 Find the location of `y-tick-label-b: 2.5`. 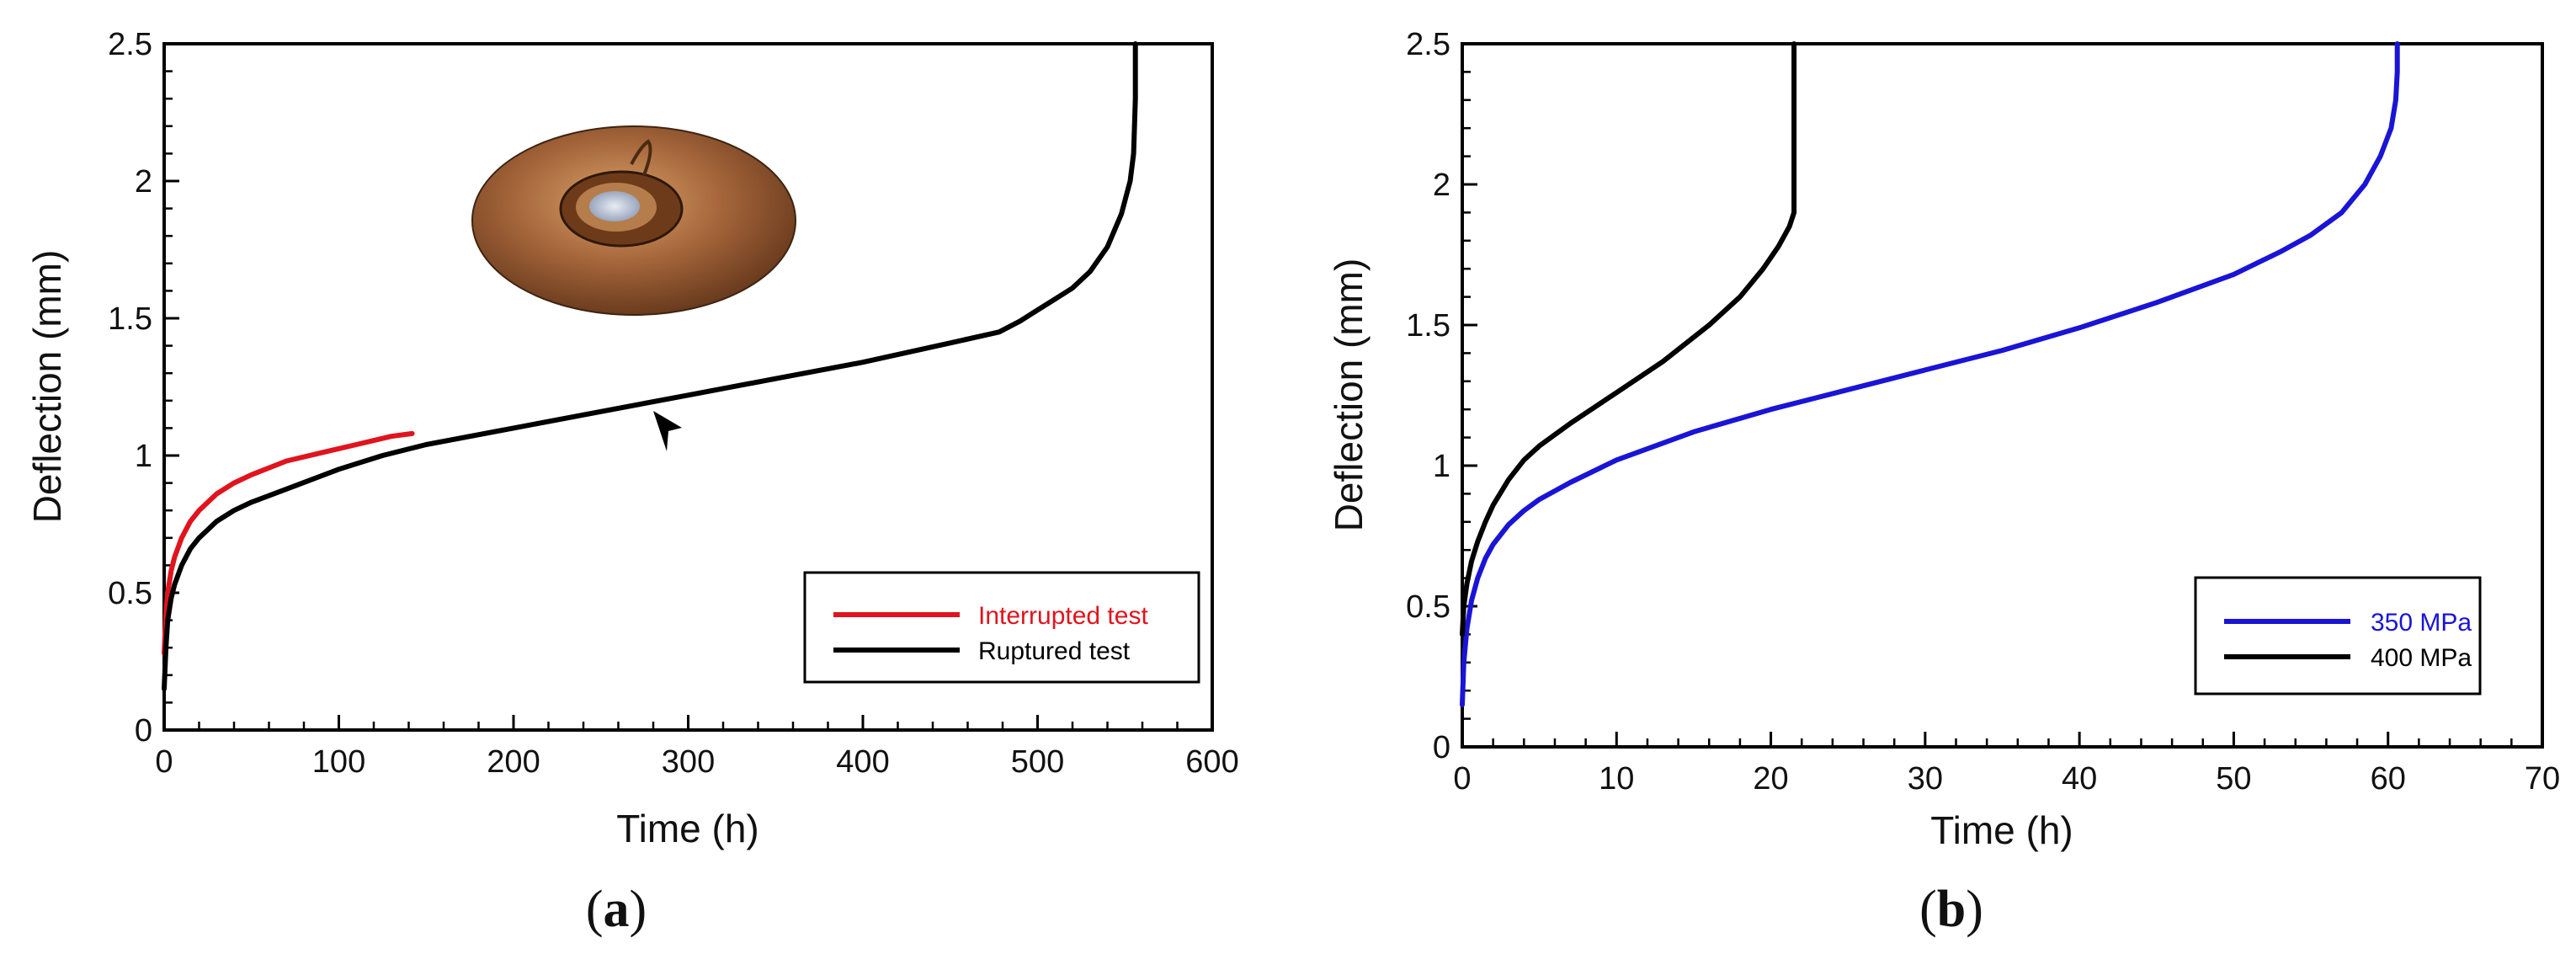

y-tick-label-b: 2.5 is located at coordinates (1428, 44).